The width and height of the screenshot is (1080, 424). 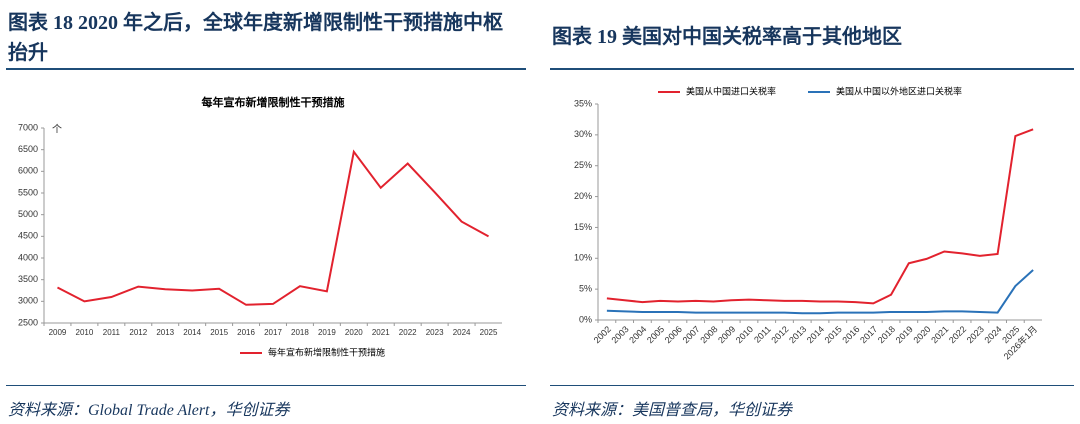 What do you see at coordinates (28, 171) in the screenshot?
I see `y-tick-label: 6000` at bounding box center [28, 171].